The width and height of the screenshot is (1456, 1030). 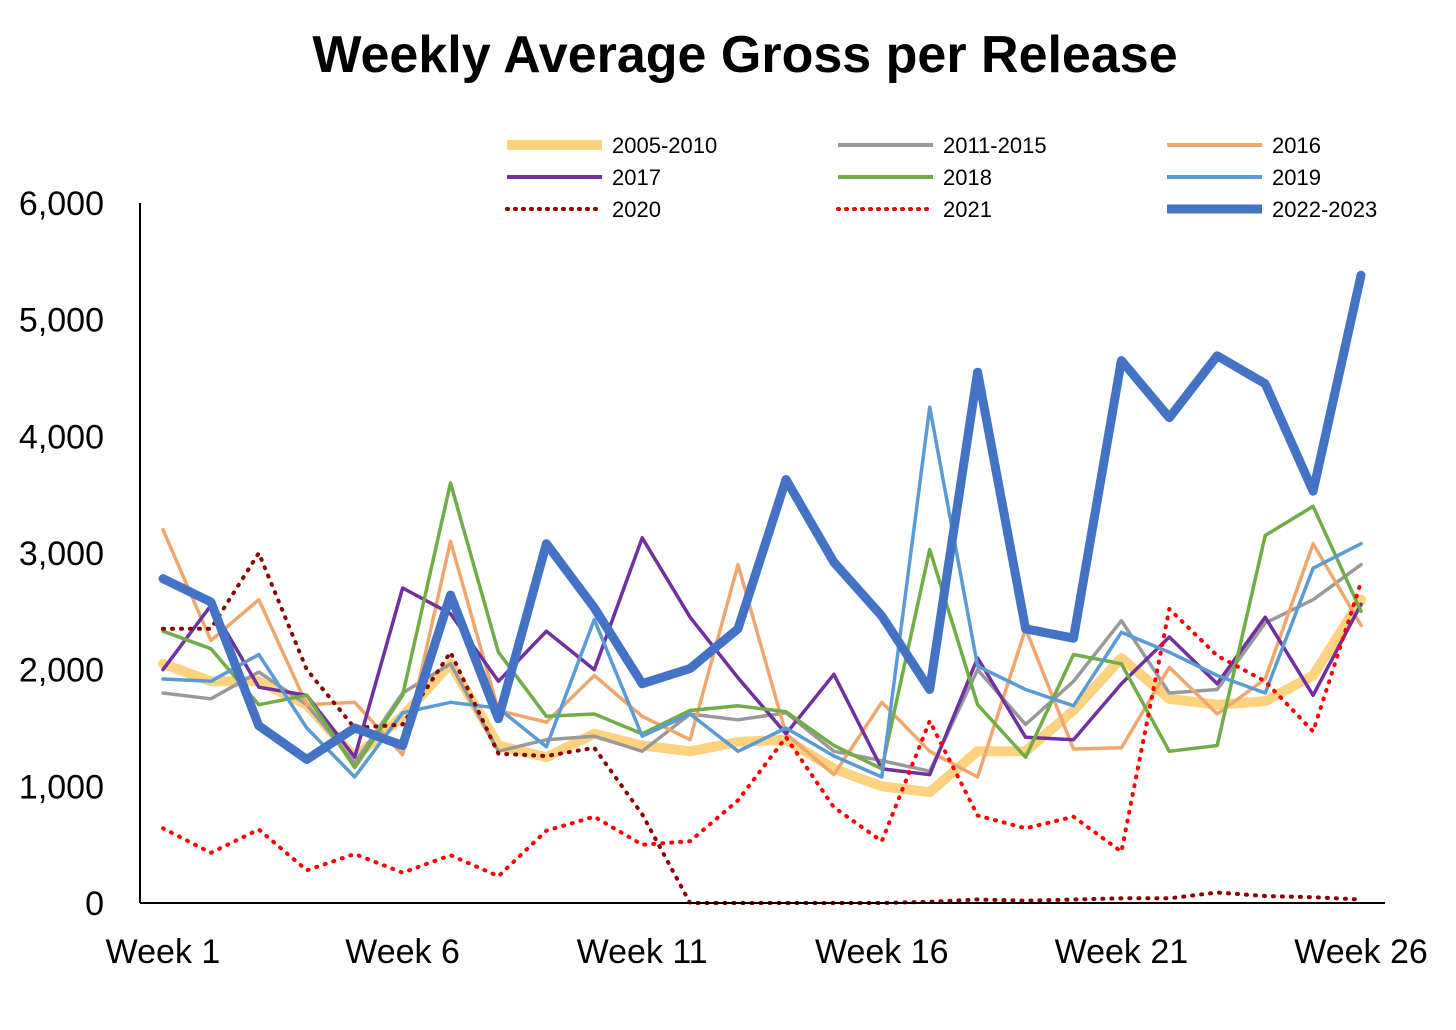 What do you see at coordinates (967, 177) in the screenshot?
I see `legend-label-2018: 2018` at bounding box center [967, 177].